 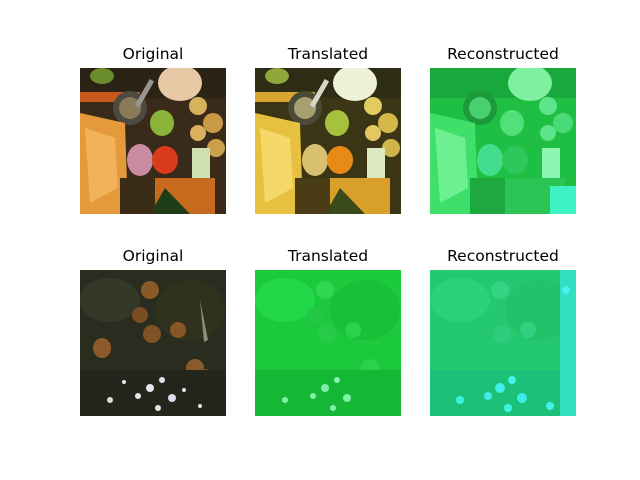 I want to click on orange-tree-reconstructed-cyan-photo, so click(x=503, y=343).